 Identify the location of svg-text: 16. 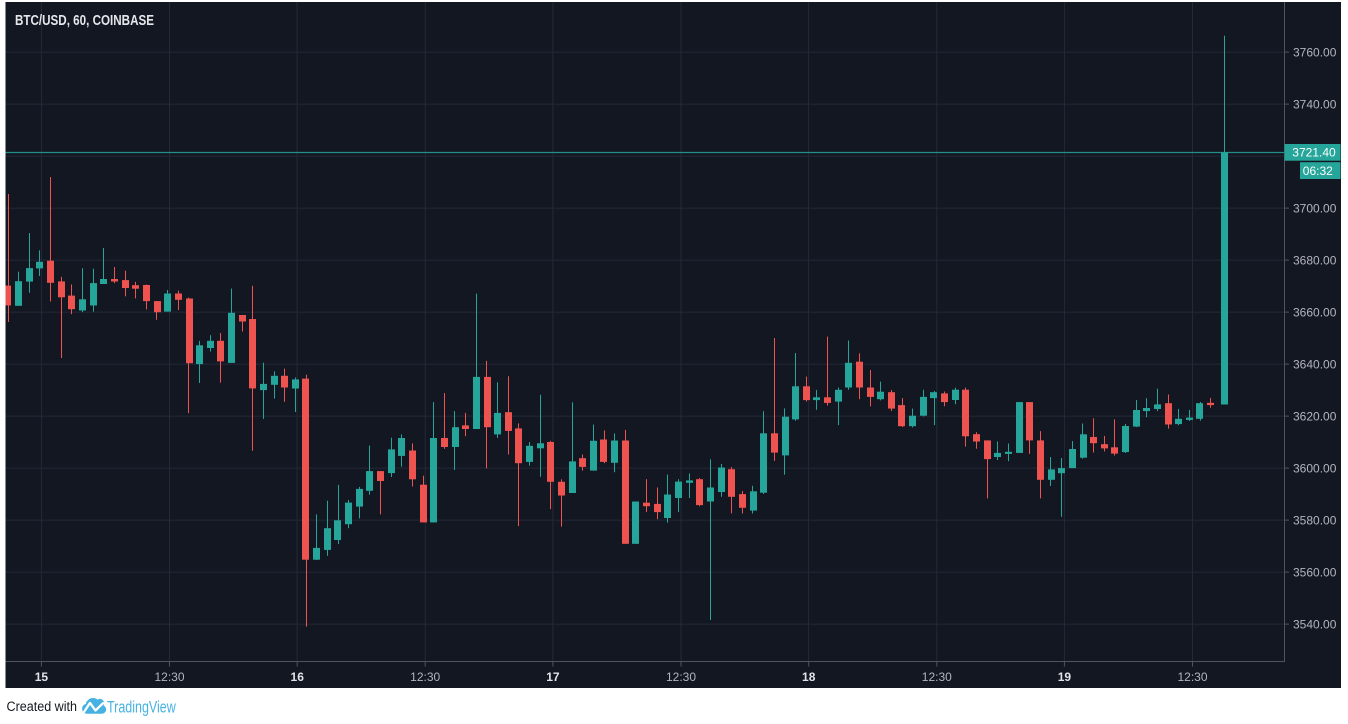
(298, 677).